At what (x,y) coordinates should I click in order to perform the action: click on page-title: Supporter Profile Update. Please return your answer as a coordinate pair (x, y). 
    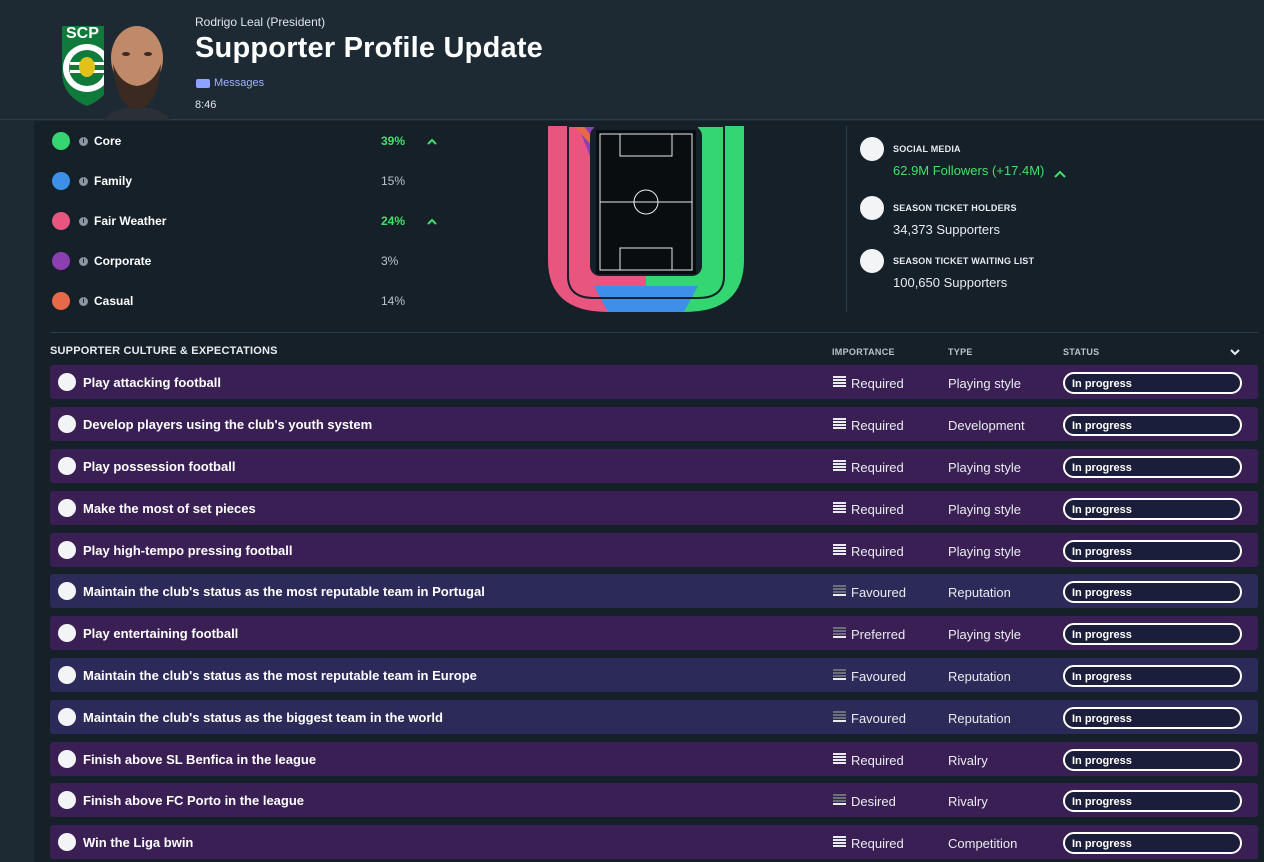
    Looking at the image, I should click on (369, 48).